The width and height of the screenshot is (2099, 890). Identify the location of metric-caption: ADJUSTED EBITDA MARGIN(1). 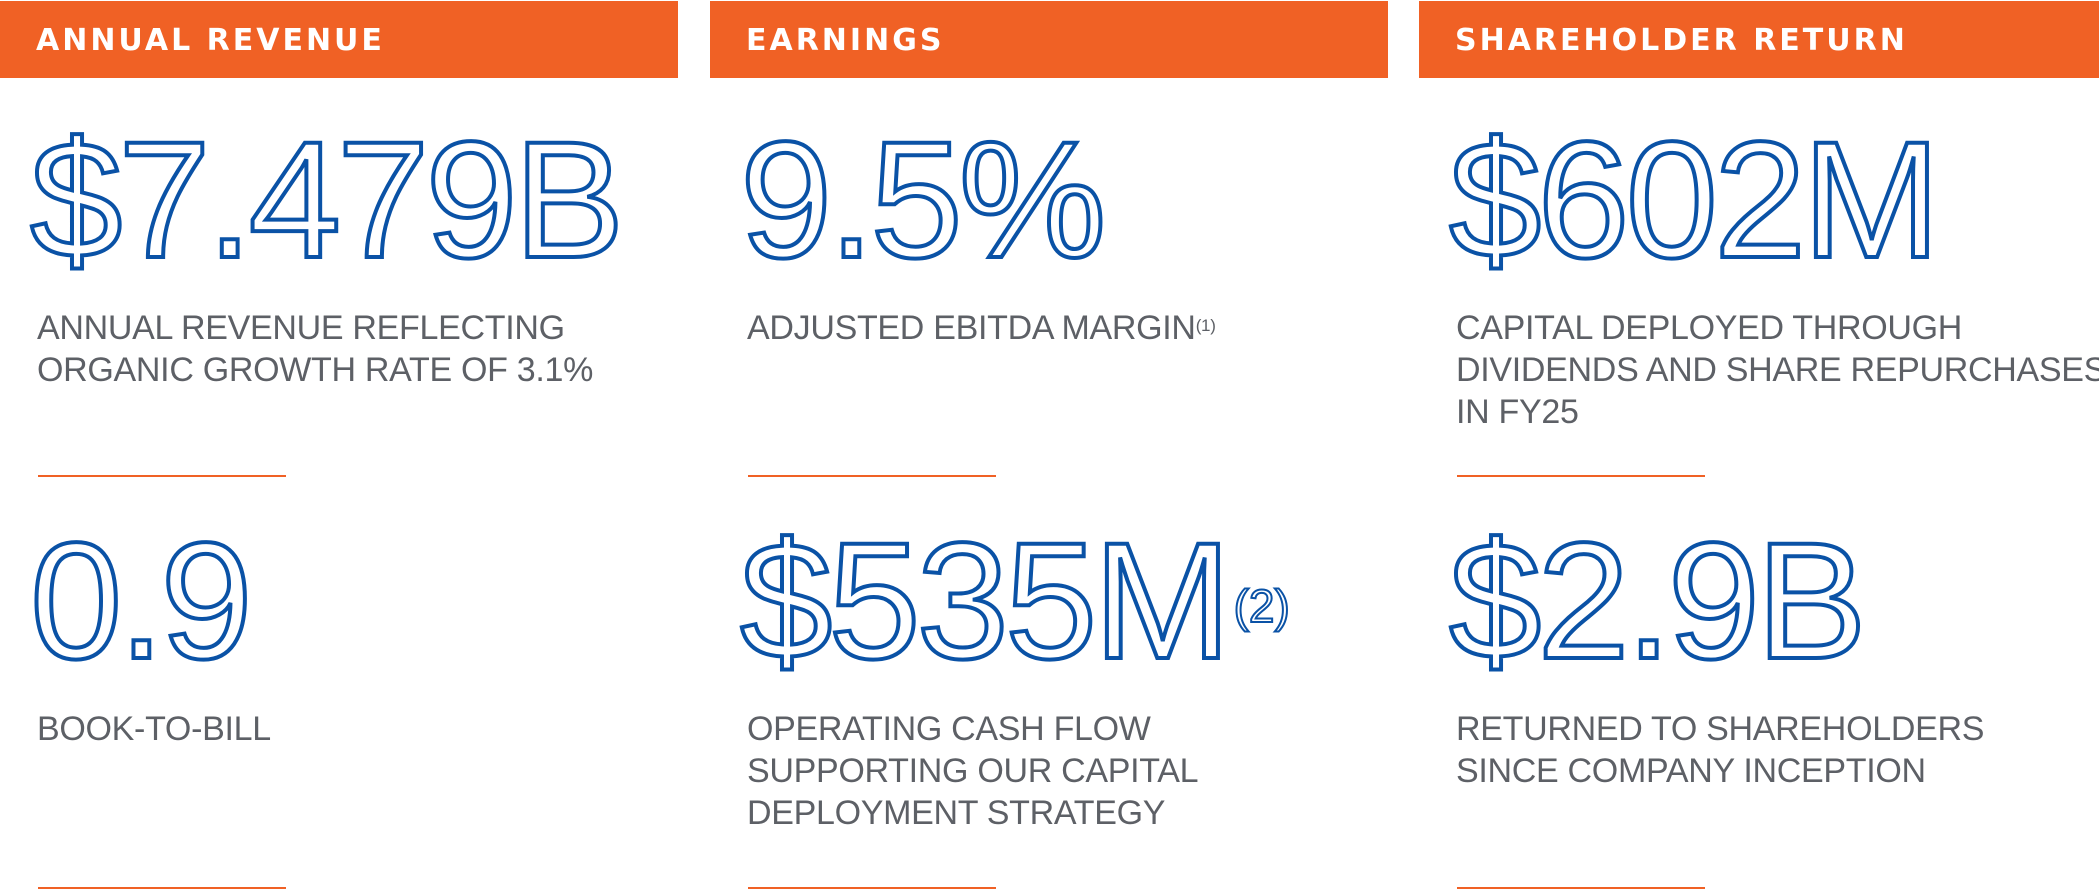
(981, 328).